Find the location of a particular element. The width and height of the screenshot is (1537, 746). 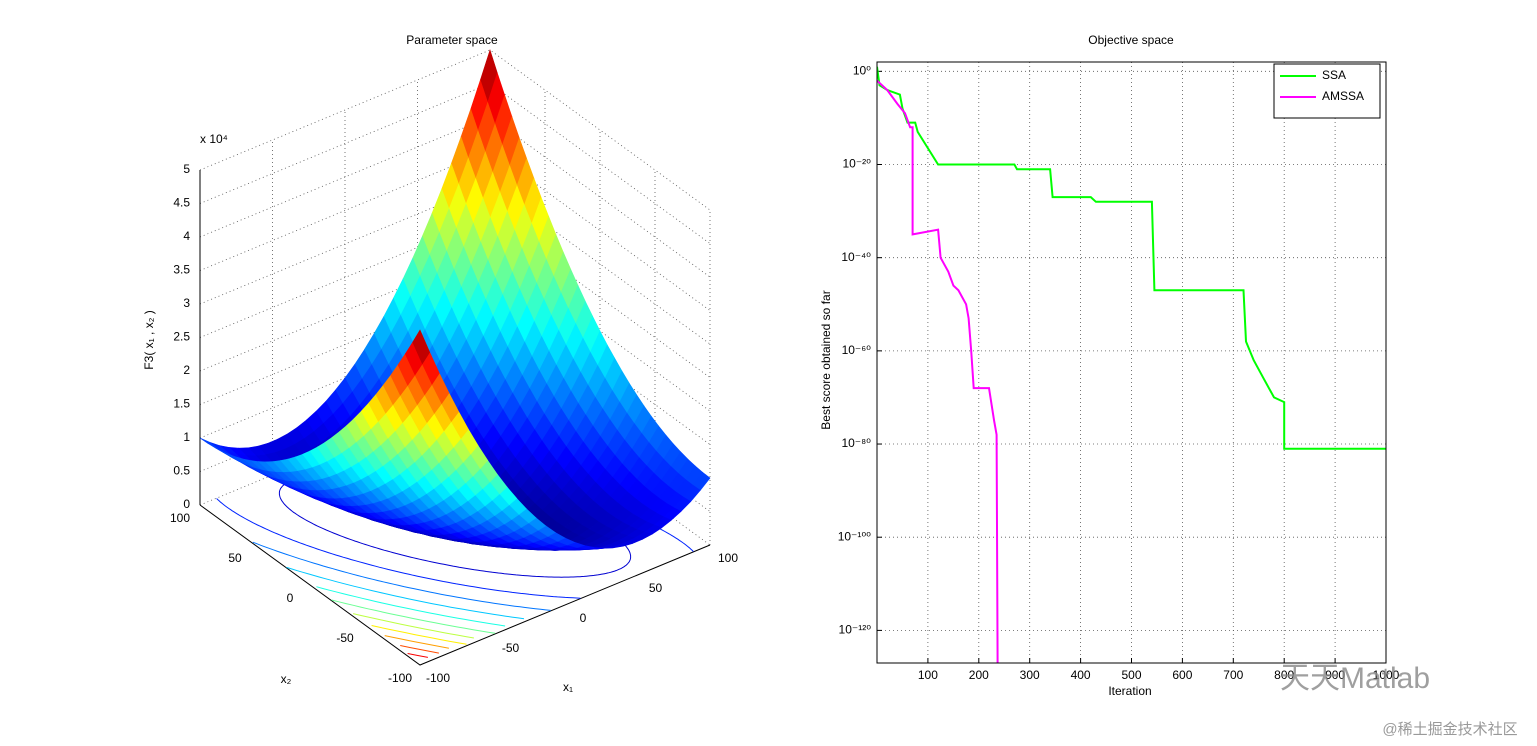

watermark-logo: 天天Matlab is located at coordinates (1355, 678).